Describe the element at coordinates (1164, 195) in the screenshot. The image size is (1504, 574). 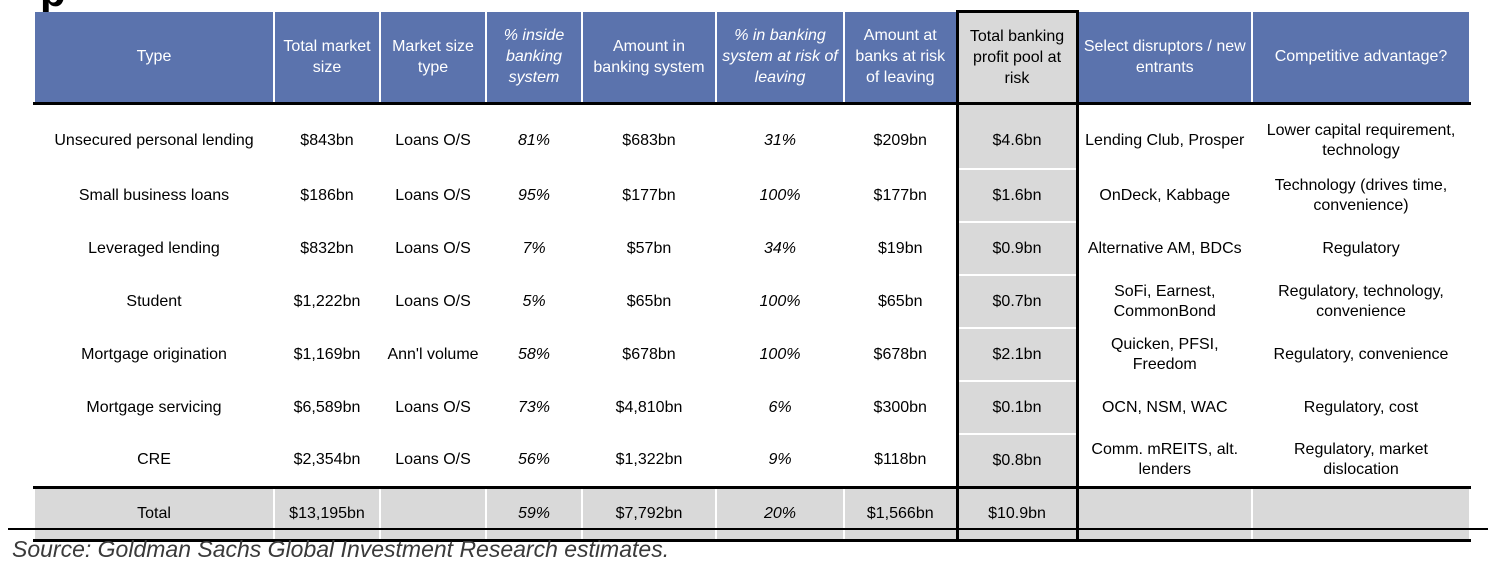
I see `cell-disruptors: OnDeck, Kabbage` at that location.